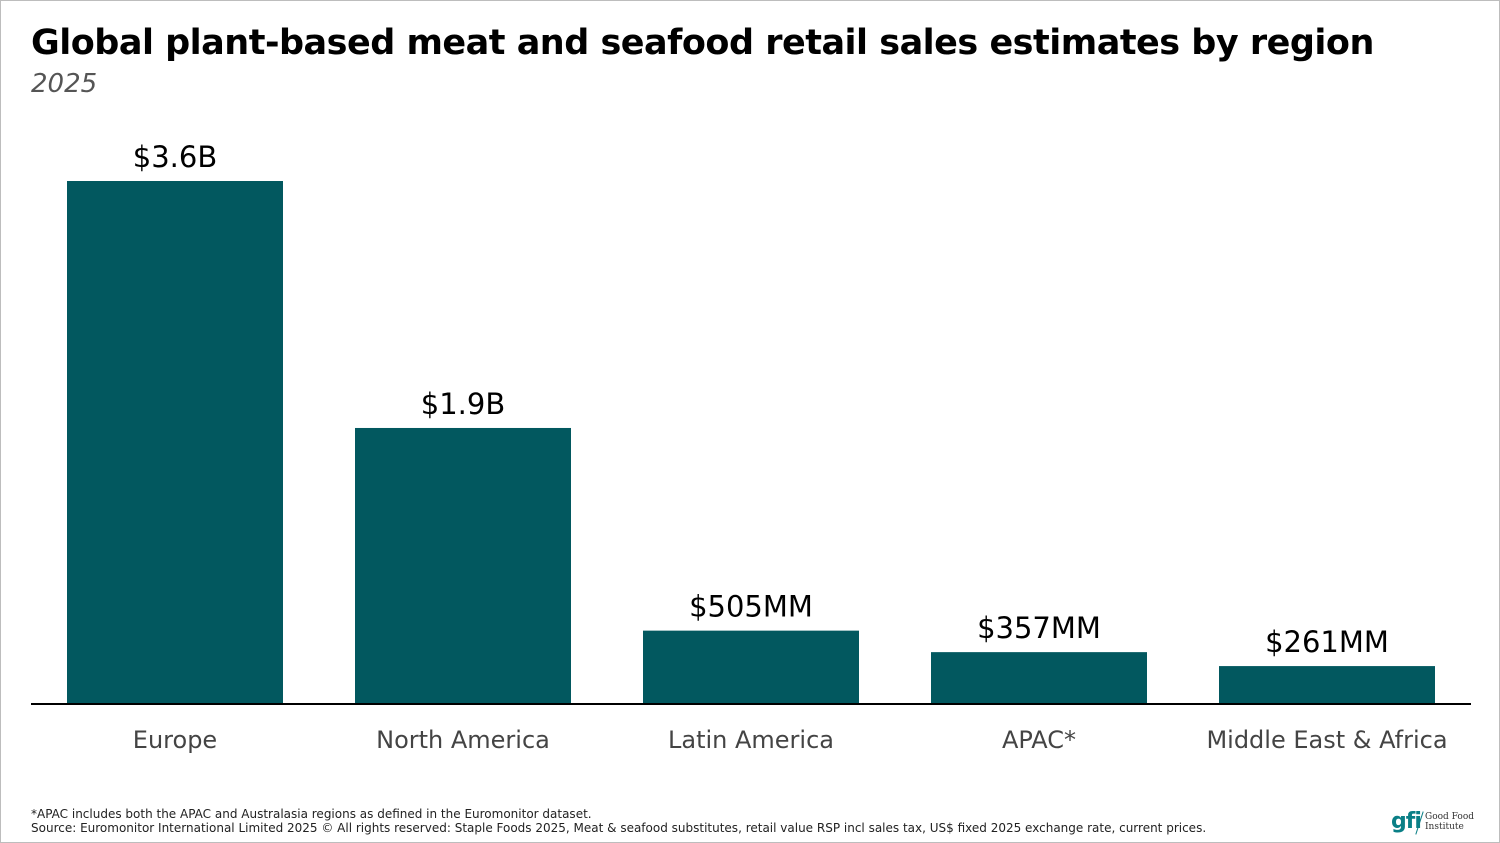 The image size is (1500, 843). I want to click on bar-apac, so click(1039, 678).